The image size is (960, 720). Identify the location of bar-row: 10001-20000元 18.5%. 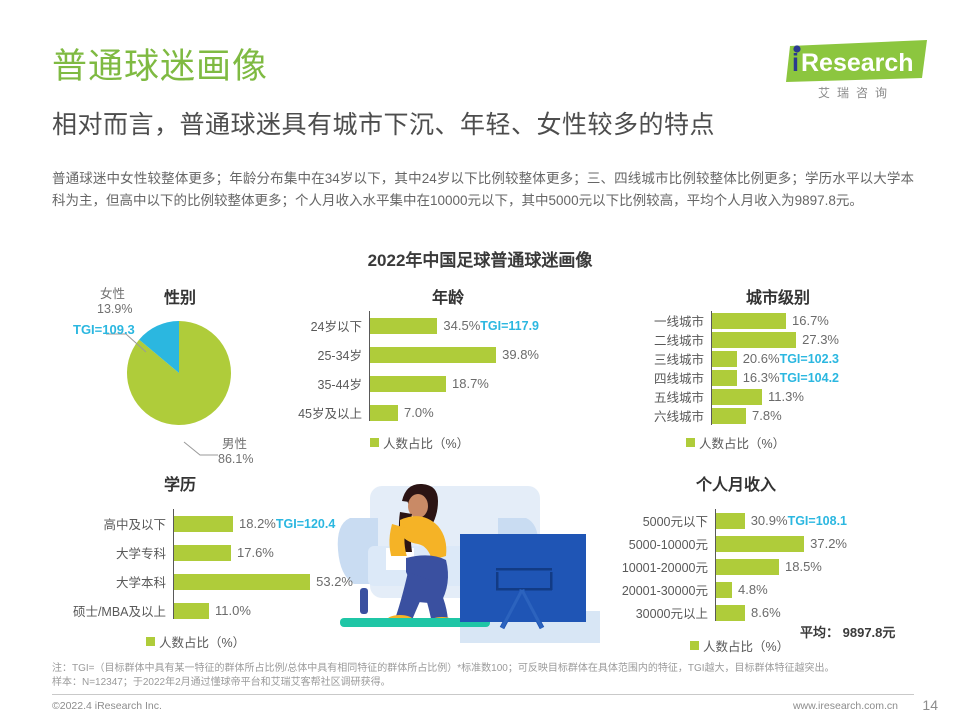
(734, 566).